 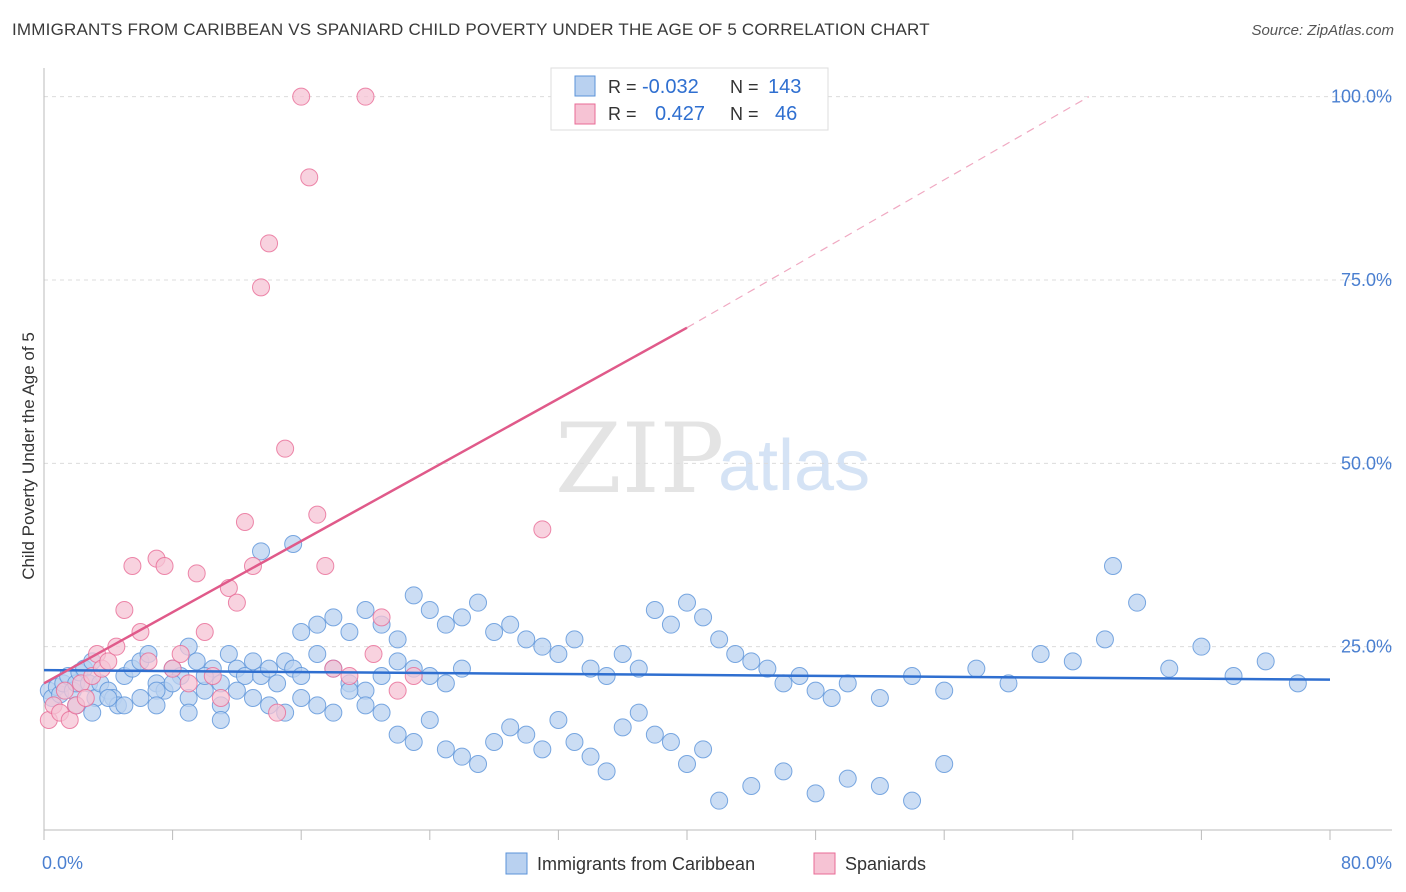 I want to click on y-axis-label: Child Poverty Under the Age of 5, so click(x=28, y=456).